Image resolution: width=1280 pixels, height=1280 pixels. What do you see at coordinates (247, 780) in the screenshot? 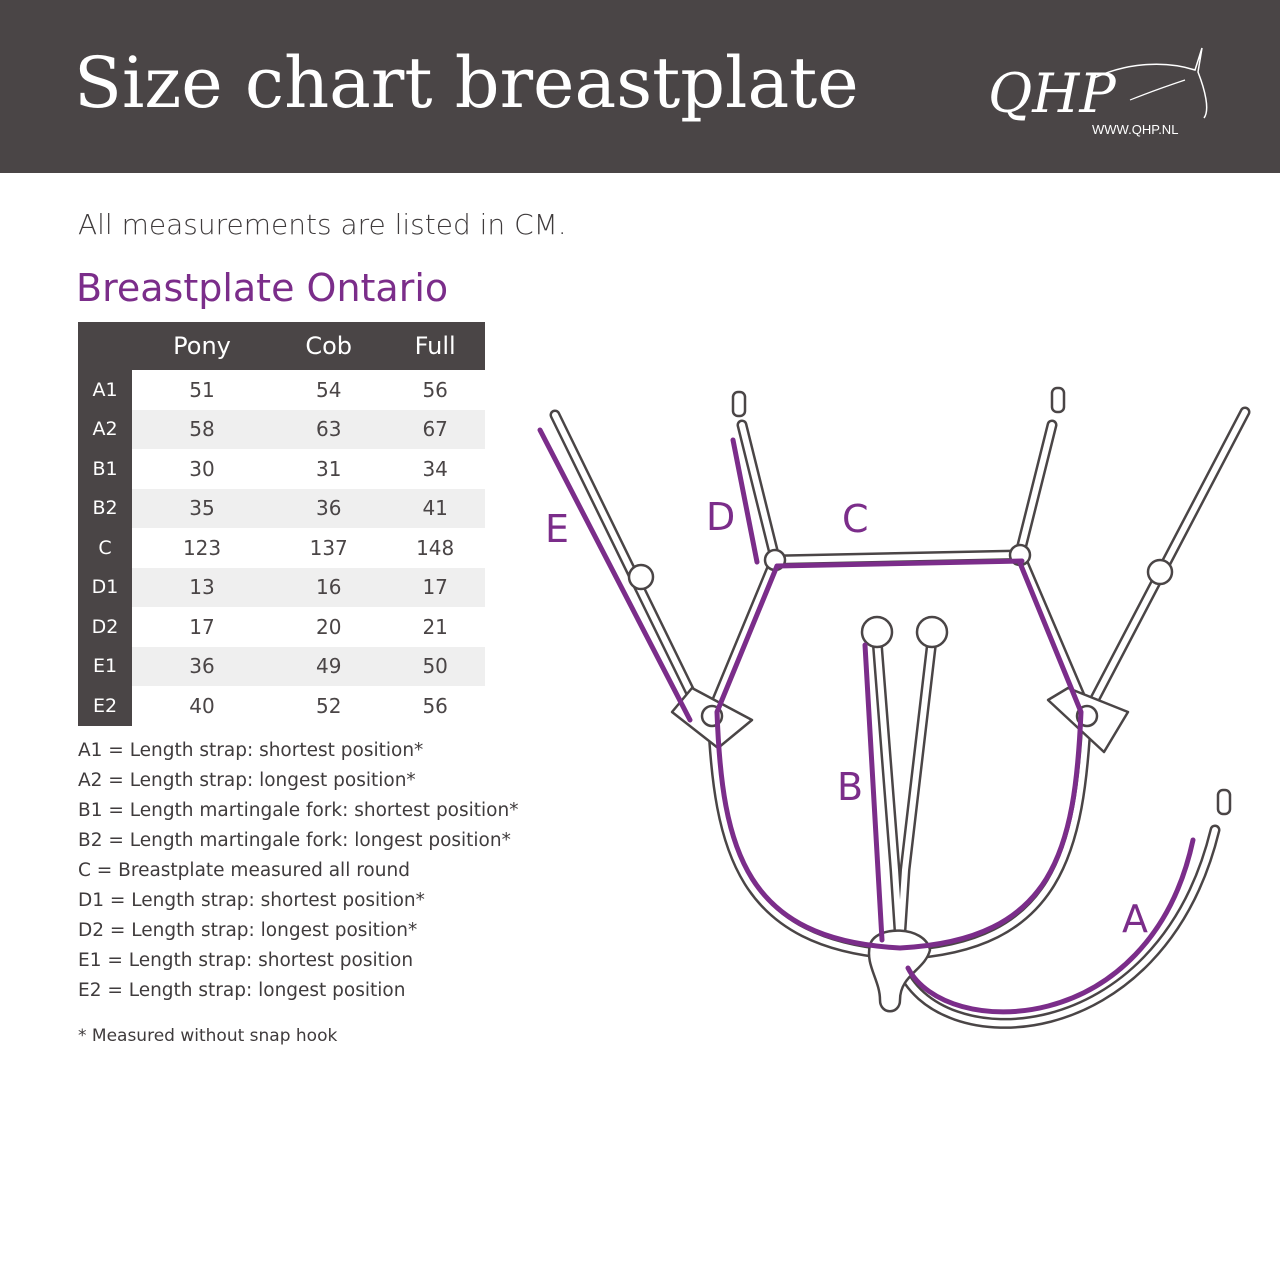
I see `legend-item: A2 = Length strap: longest position*` at bounding box center [247, 780].